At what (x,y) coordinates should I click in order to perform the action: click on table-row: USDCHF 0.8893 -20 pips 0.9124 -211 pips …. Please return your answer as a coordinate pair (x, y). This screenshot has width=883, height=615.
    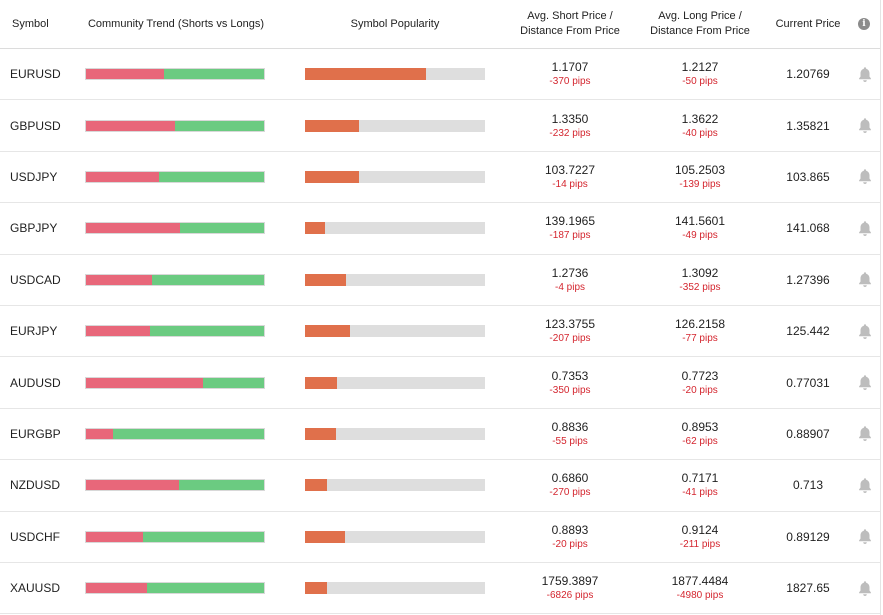
    Looking at the image, I should click on (440, 537).